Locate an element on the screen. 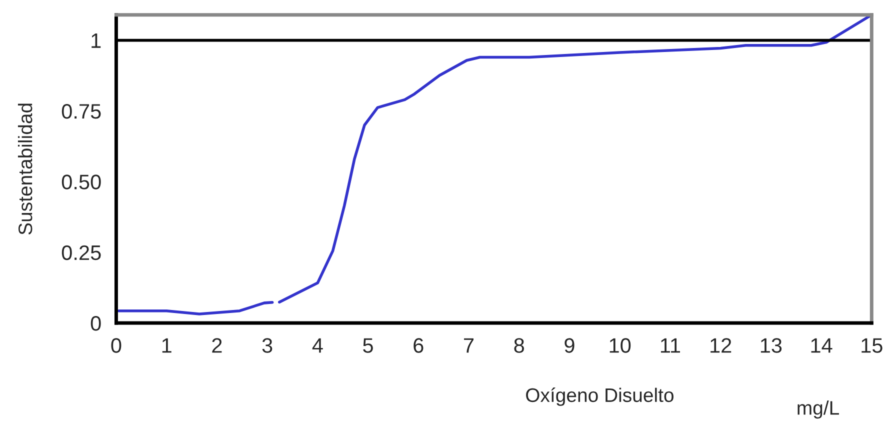  x-tick-label: 4 is located at coordinates (317, 345).